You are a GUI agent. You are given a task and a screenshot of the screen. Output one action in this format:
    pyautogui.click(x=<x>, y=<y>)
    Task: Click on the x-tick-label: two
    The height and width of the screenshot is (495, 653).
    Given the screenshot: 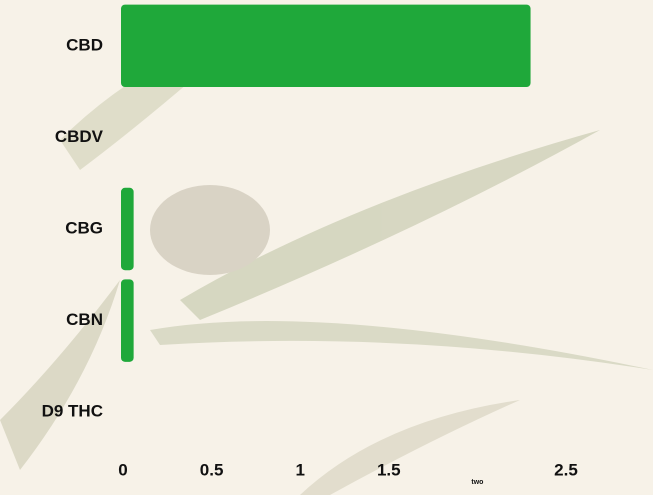 What is the action you would take?
    pyautogui.click(x=477, y=482)
    